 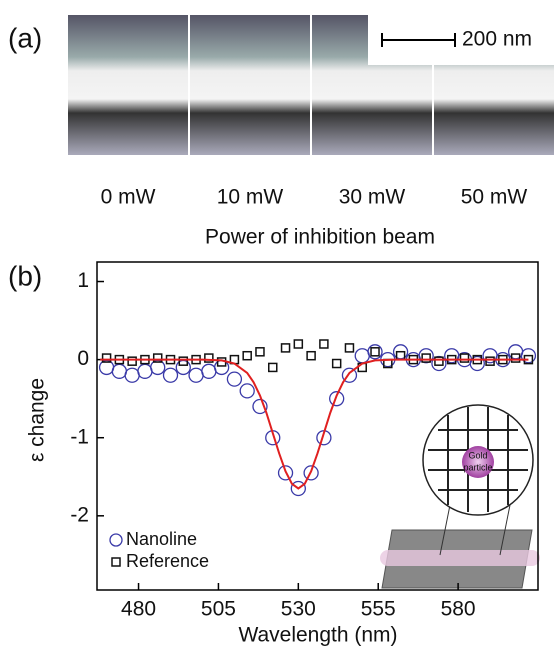 I want to click on x-tick-label: 480, so click(x=138, y=609).